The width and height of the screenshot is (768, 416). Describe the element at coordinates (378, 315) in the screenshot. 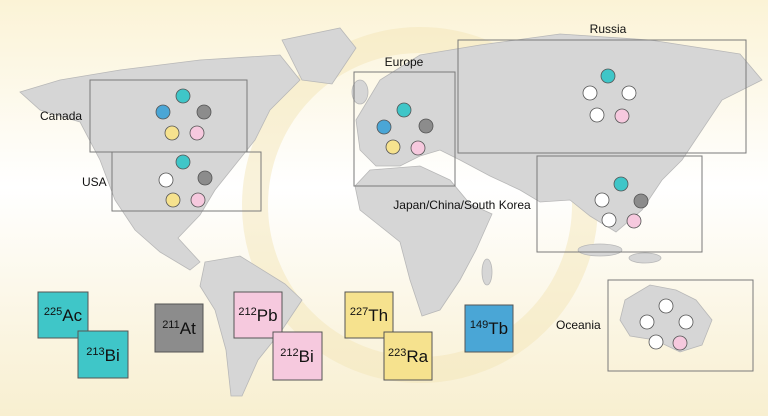

I see `element-symbol: Th` at that location.